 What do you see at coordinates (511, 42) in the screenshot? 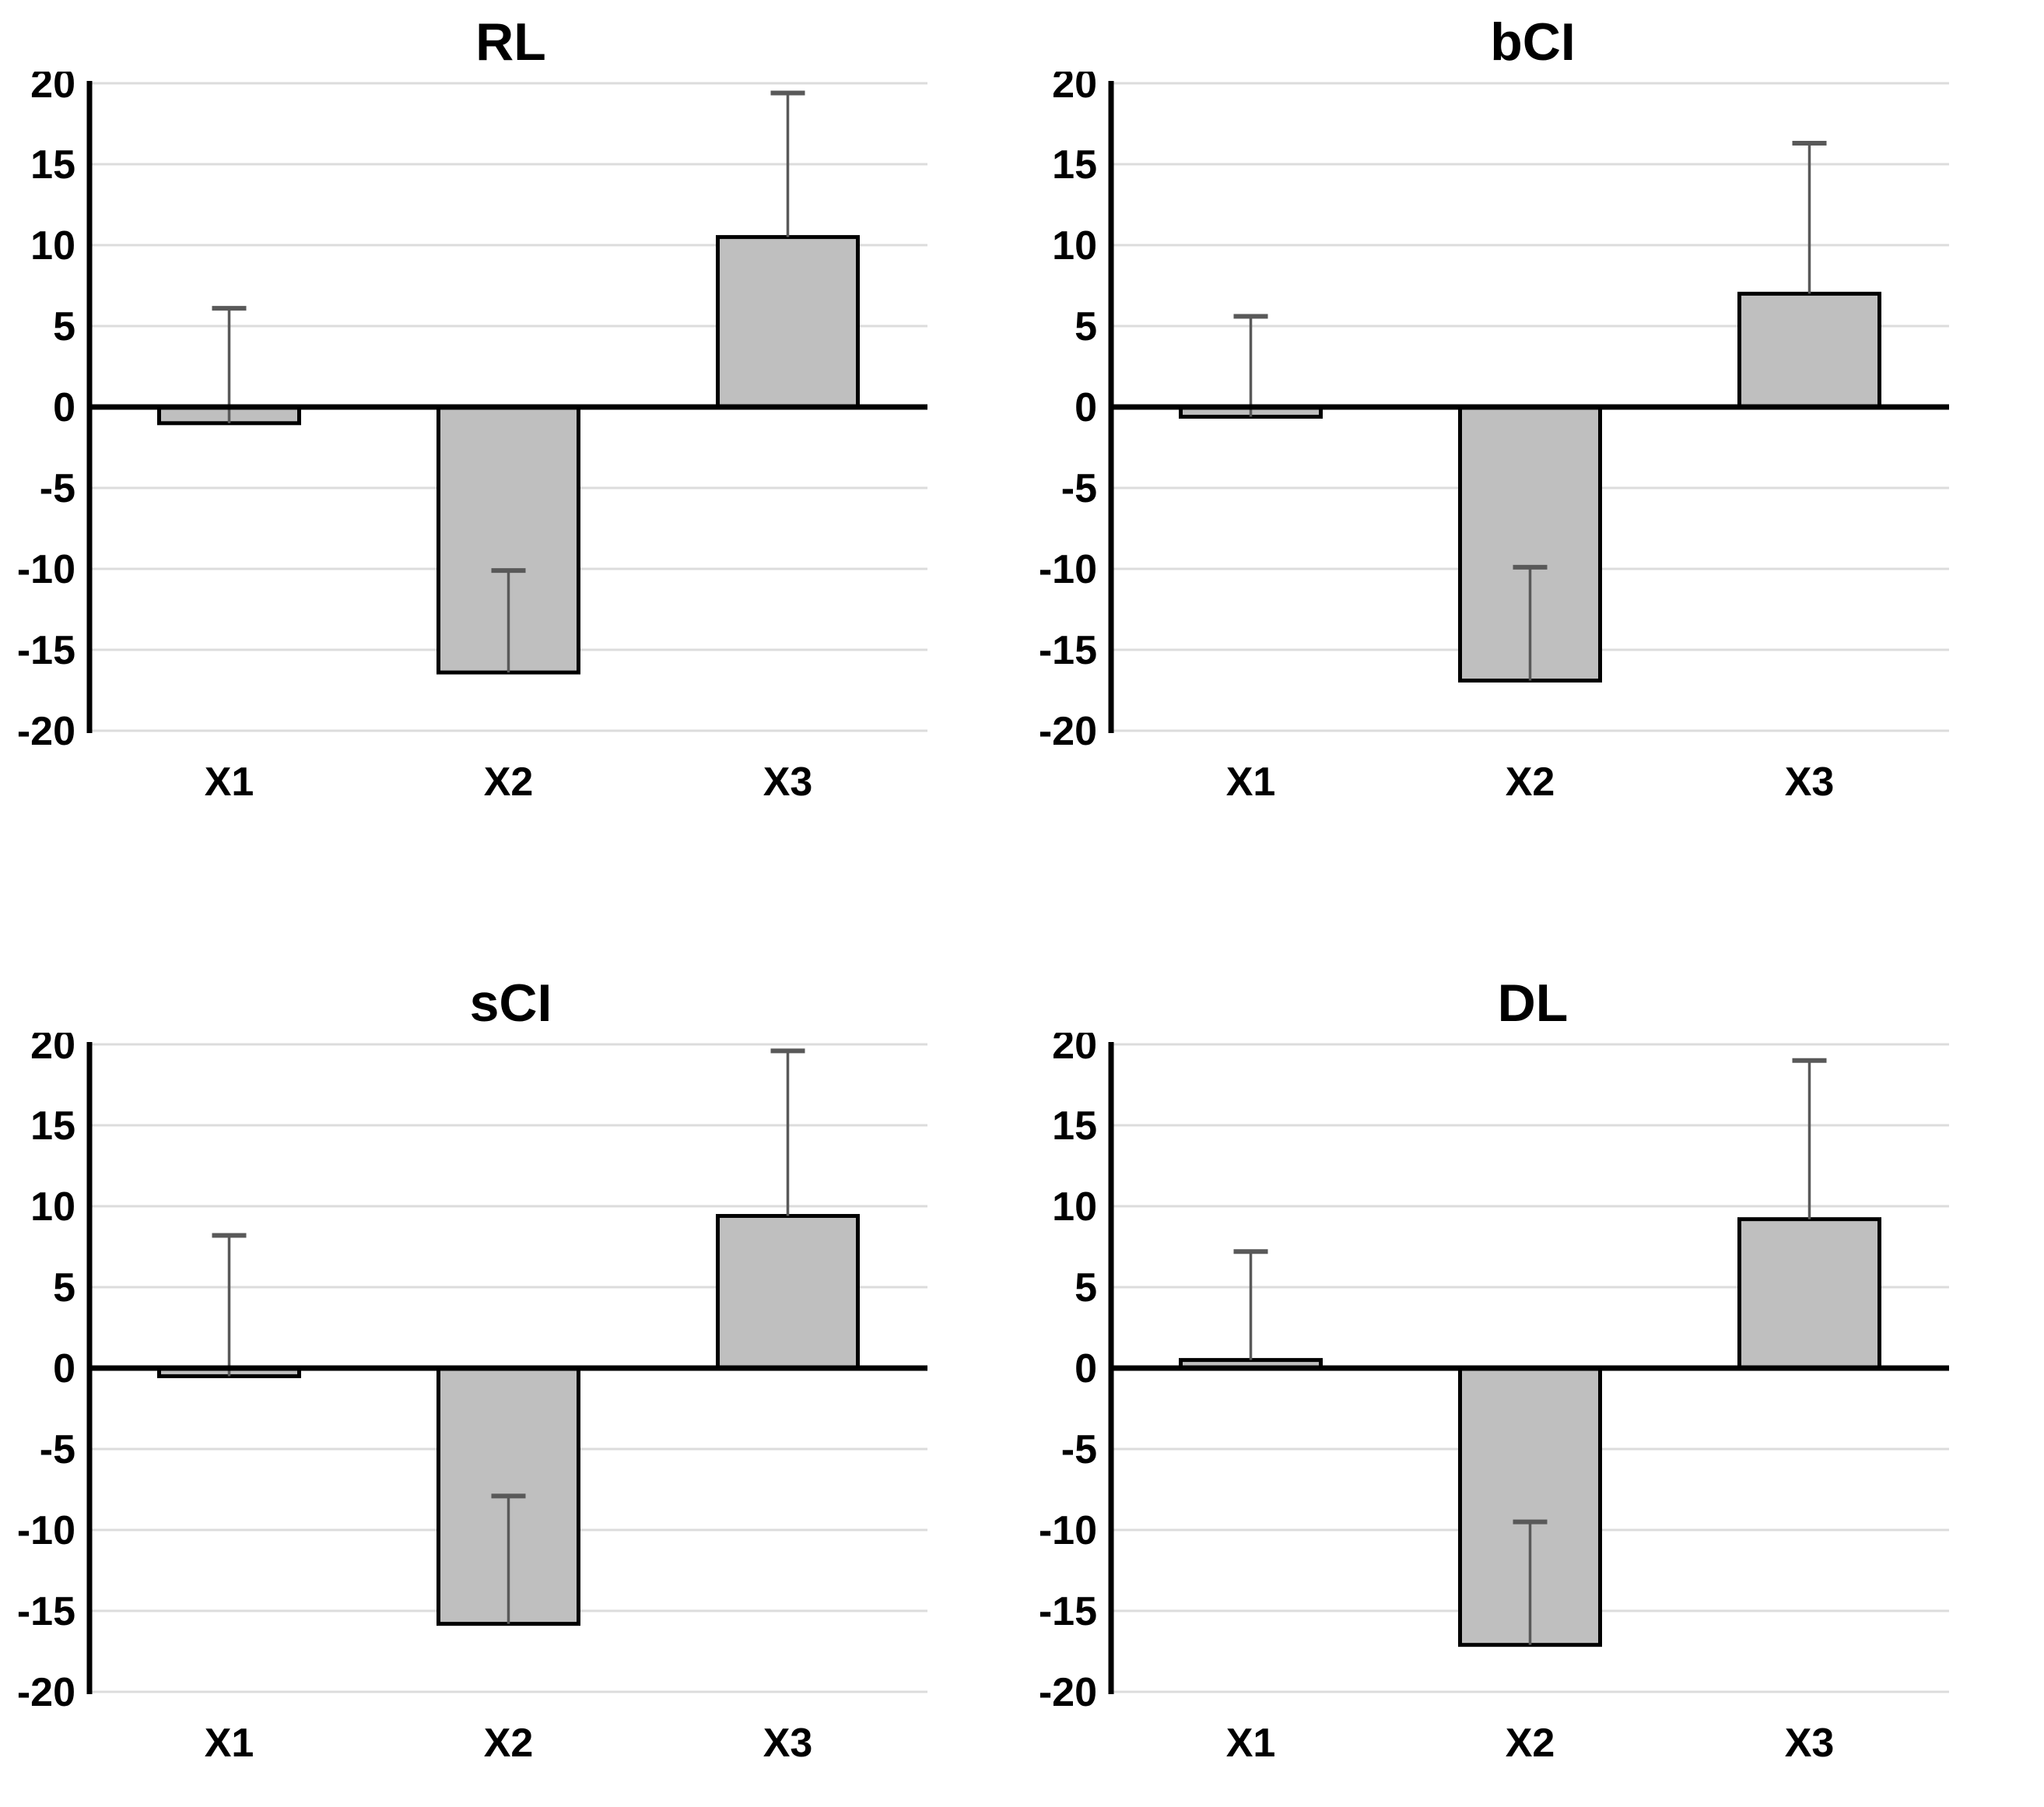
I see `chart-title-rl: RL` at bounding box center [511, 42].